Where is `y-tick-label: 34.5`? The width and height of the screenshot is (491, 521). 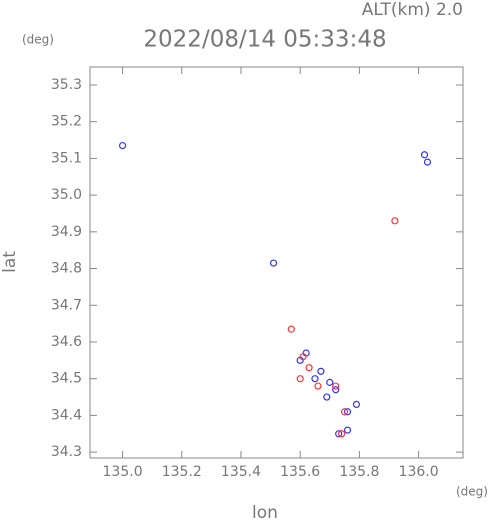 y-tick-label: 34.5 is located at coordinates (66, 379).